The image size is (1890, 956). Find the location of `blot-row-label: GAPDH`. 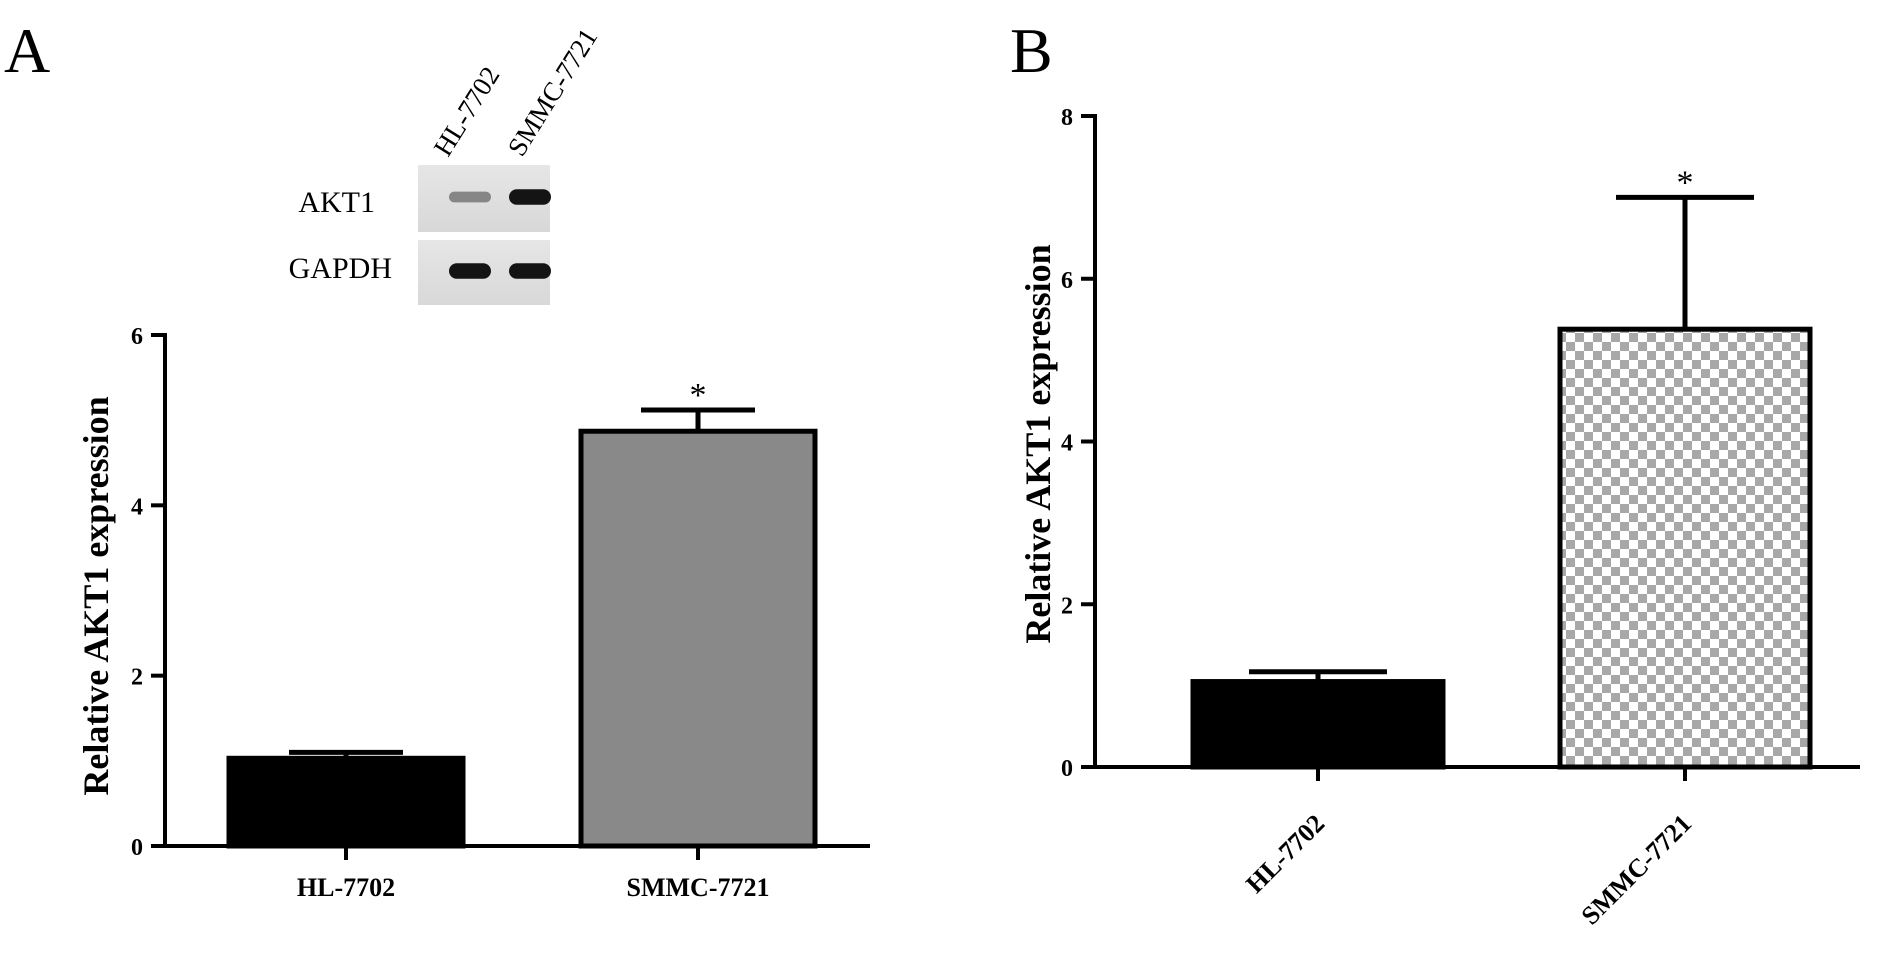

blot-row-label: GAPDH is located at coordinates (340, 268).